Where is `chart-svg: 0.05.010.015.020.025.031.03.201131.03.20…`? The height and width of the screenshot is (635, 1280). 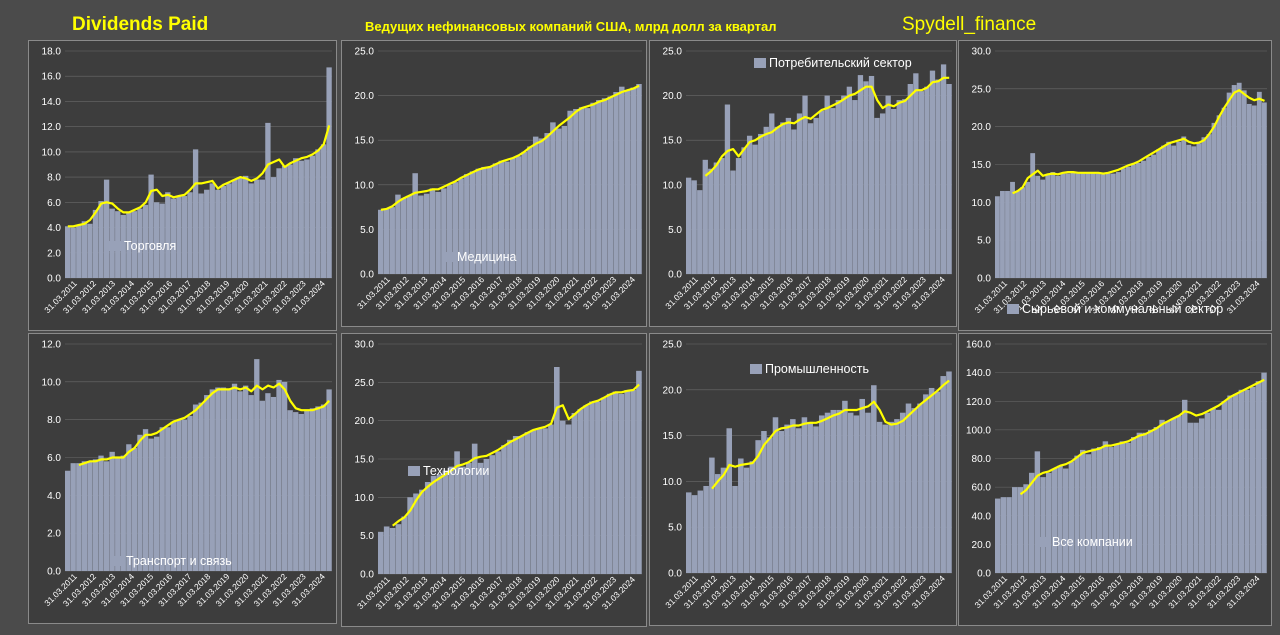
chart-svg: 0.05.010.015.020.025.031.03.201131.03.20… is located at coordinates (807, 475).